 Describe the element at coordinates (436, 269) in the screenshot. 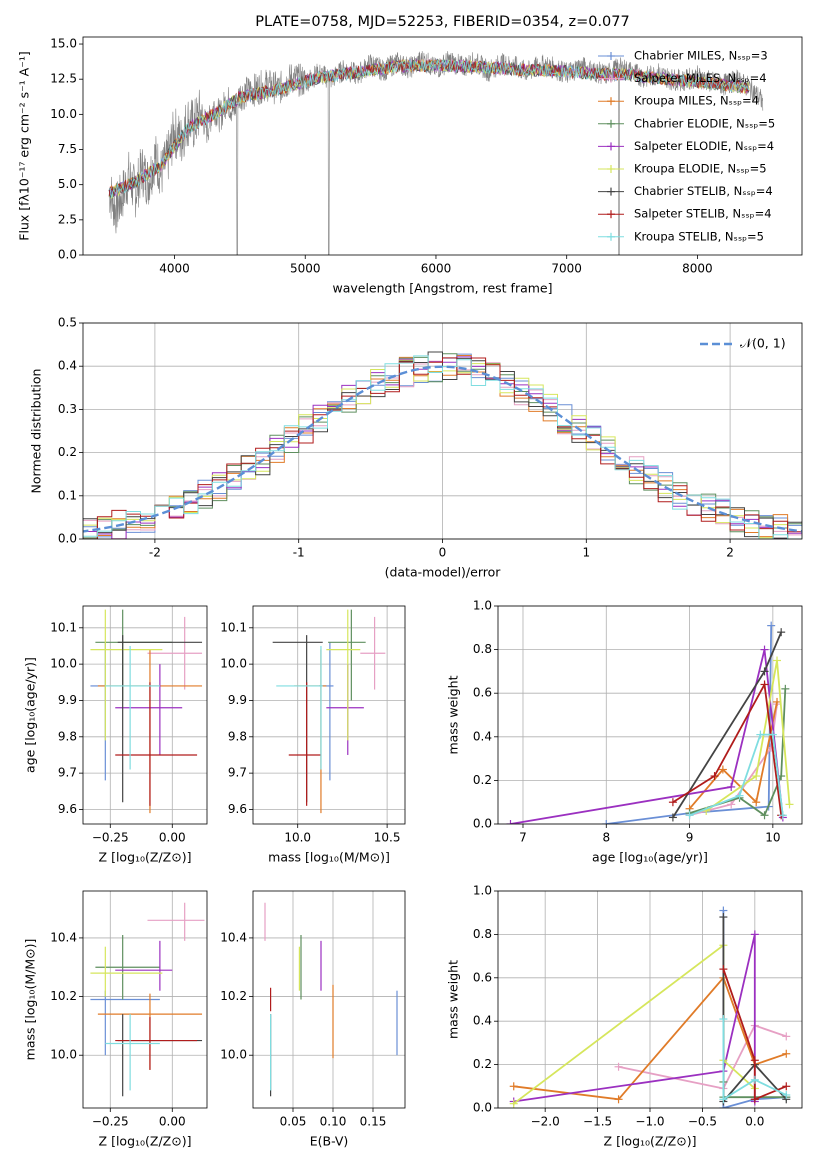

I see `x-tick-label: 6000` at that location.